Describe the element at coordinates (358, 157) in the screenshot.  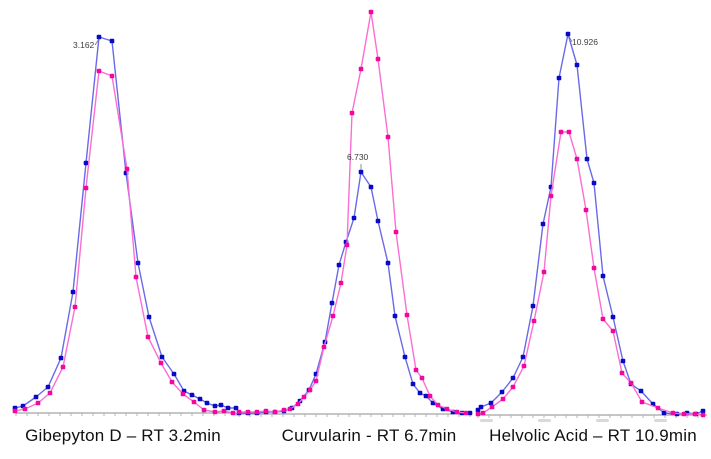
I see `peak-rt-label-curvularin: 6.730` at that location.